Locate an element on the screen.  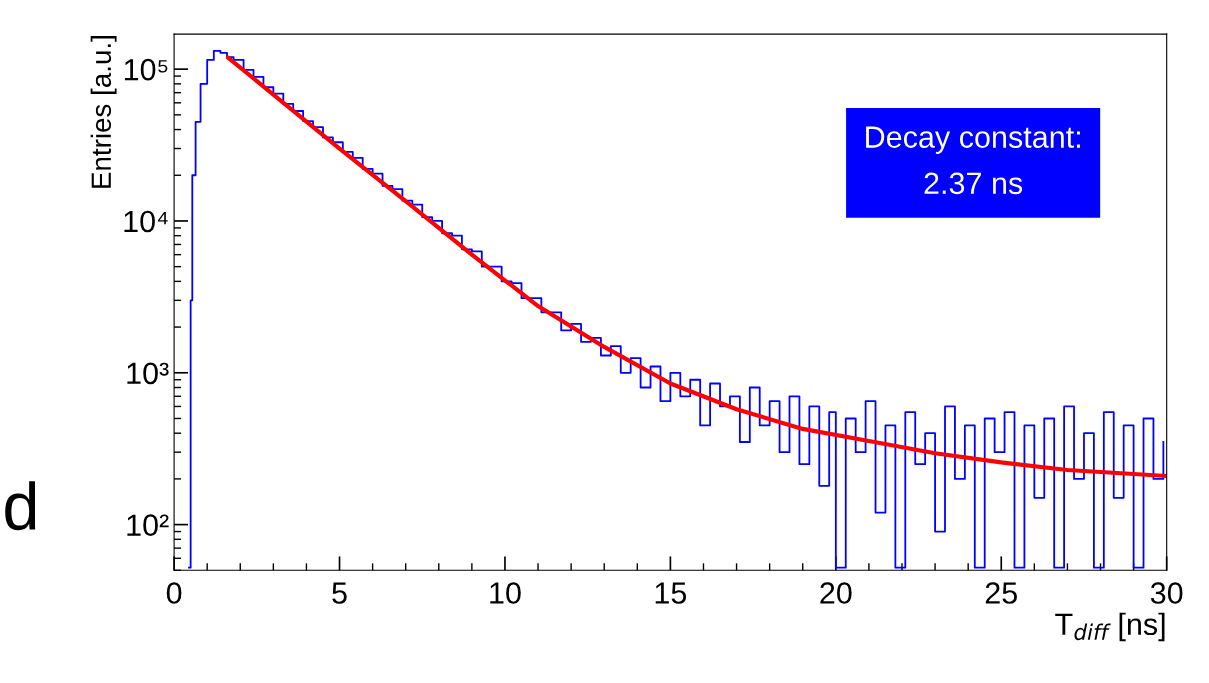
y-tick-label: 10³ is located at coordinates (148, 373).